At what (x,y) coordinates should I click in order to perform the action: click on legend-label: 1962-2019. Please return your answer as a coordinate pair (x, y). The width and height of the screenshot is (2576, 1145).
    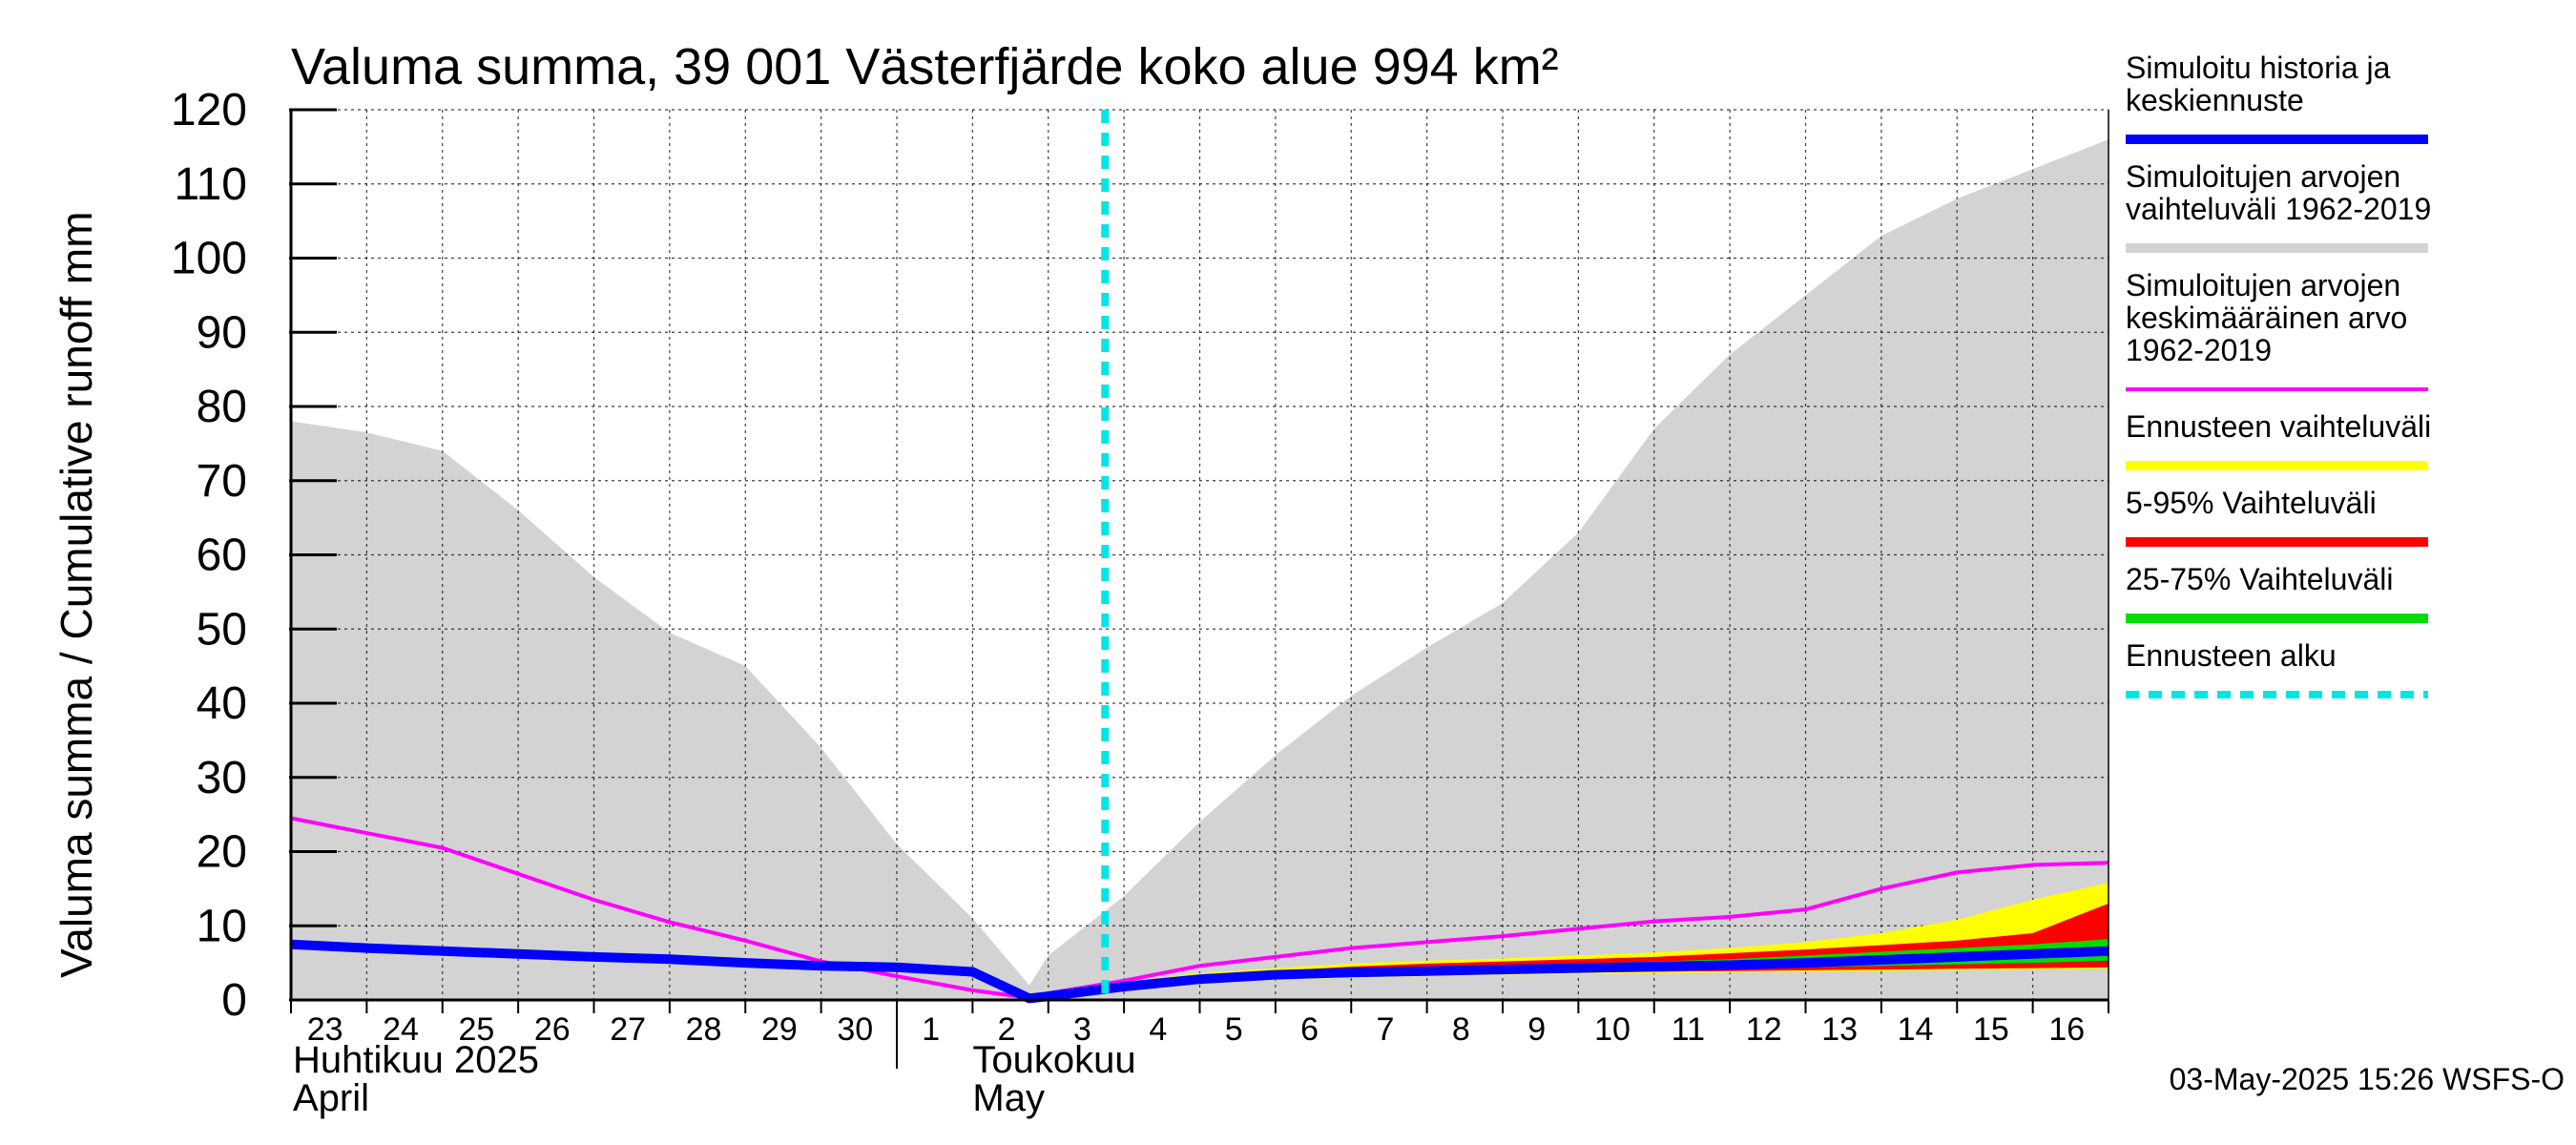
    Looking at the image, I should click on (2199, 350).